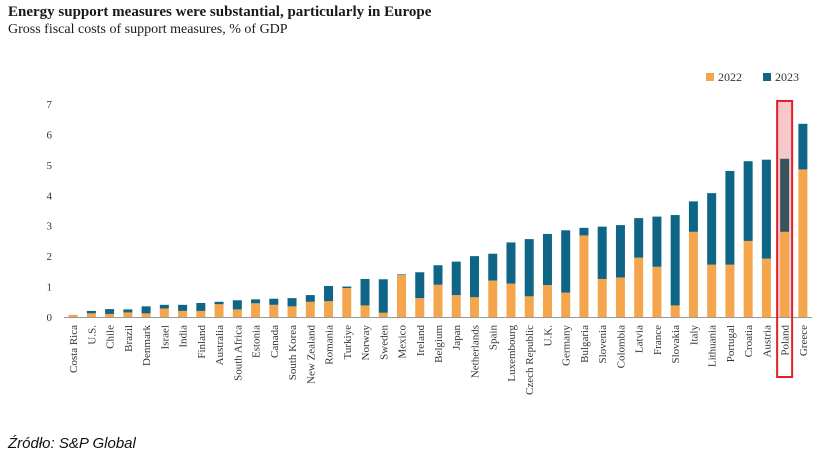 This screenshot has width=830, height=462. What do you see at coordinates (710, 77) in the screenshot?
I see `legend-swatch-2022` at bounding box center [710, 77].